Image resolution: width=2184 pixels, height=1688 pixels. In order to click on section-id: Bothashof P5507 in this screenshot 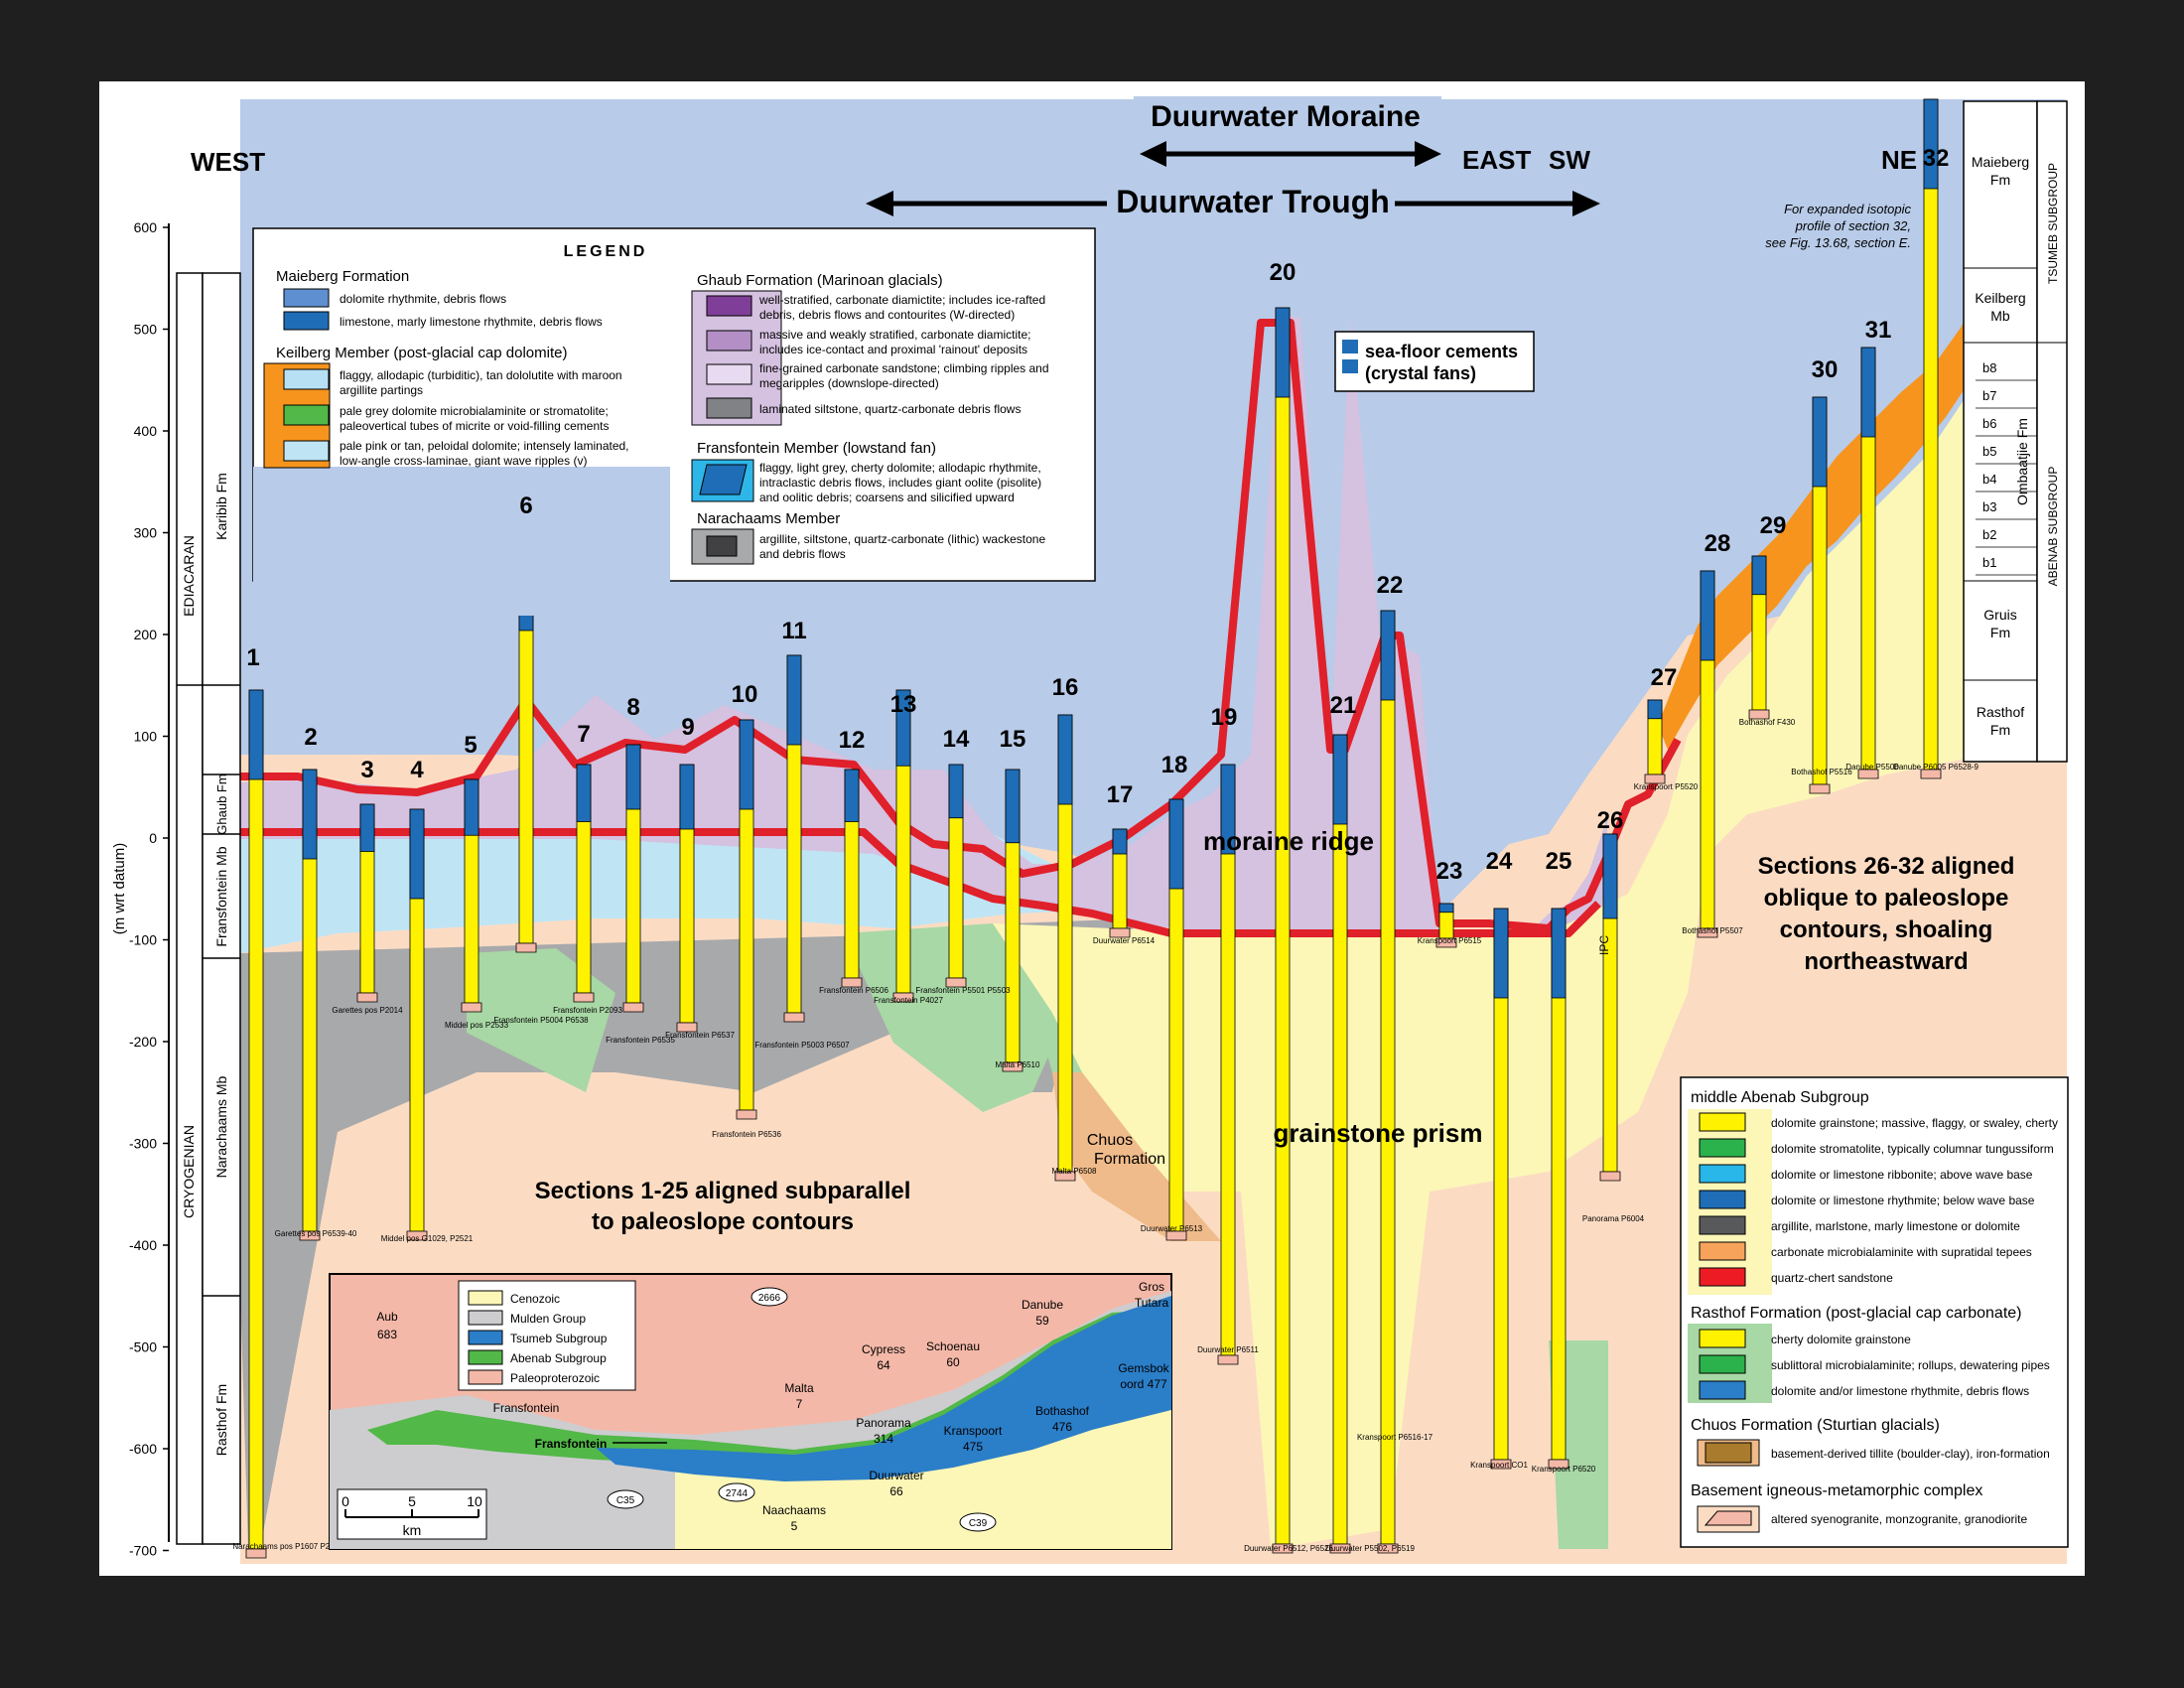, I will do `click(1712, 930)`.